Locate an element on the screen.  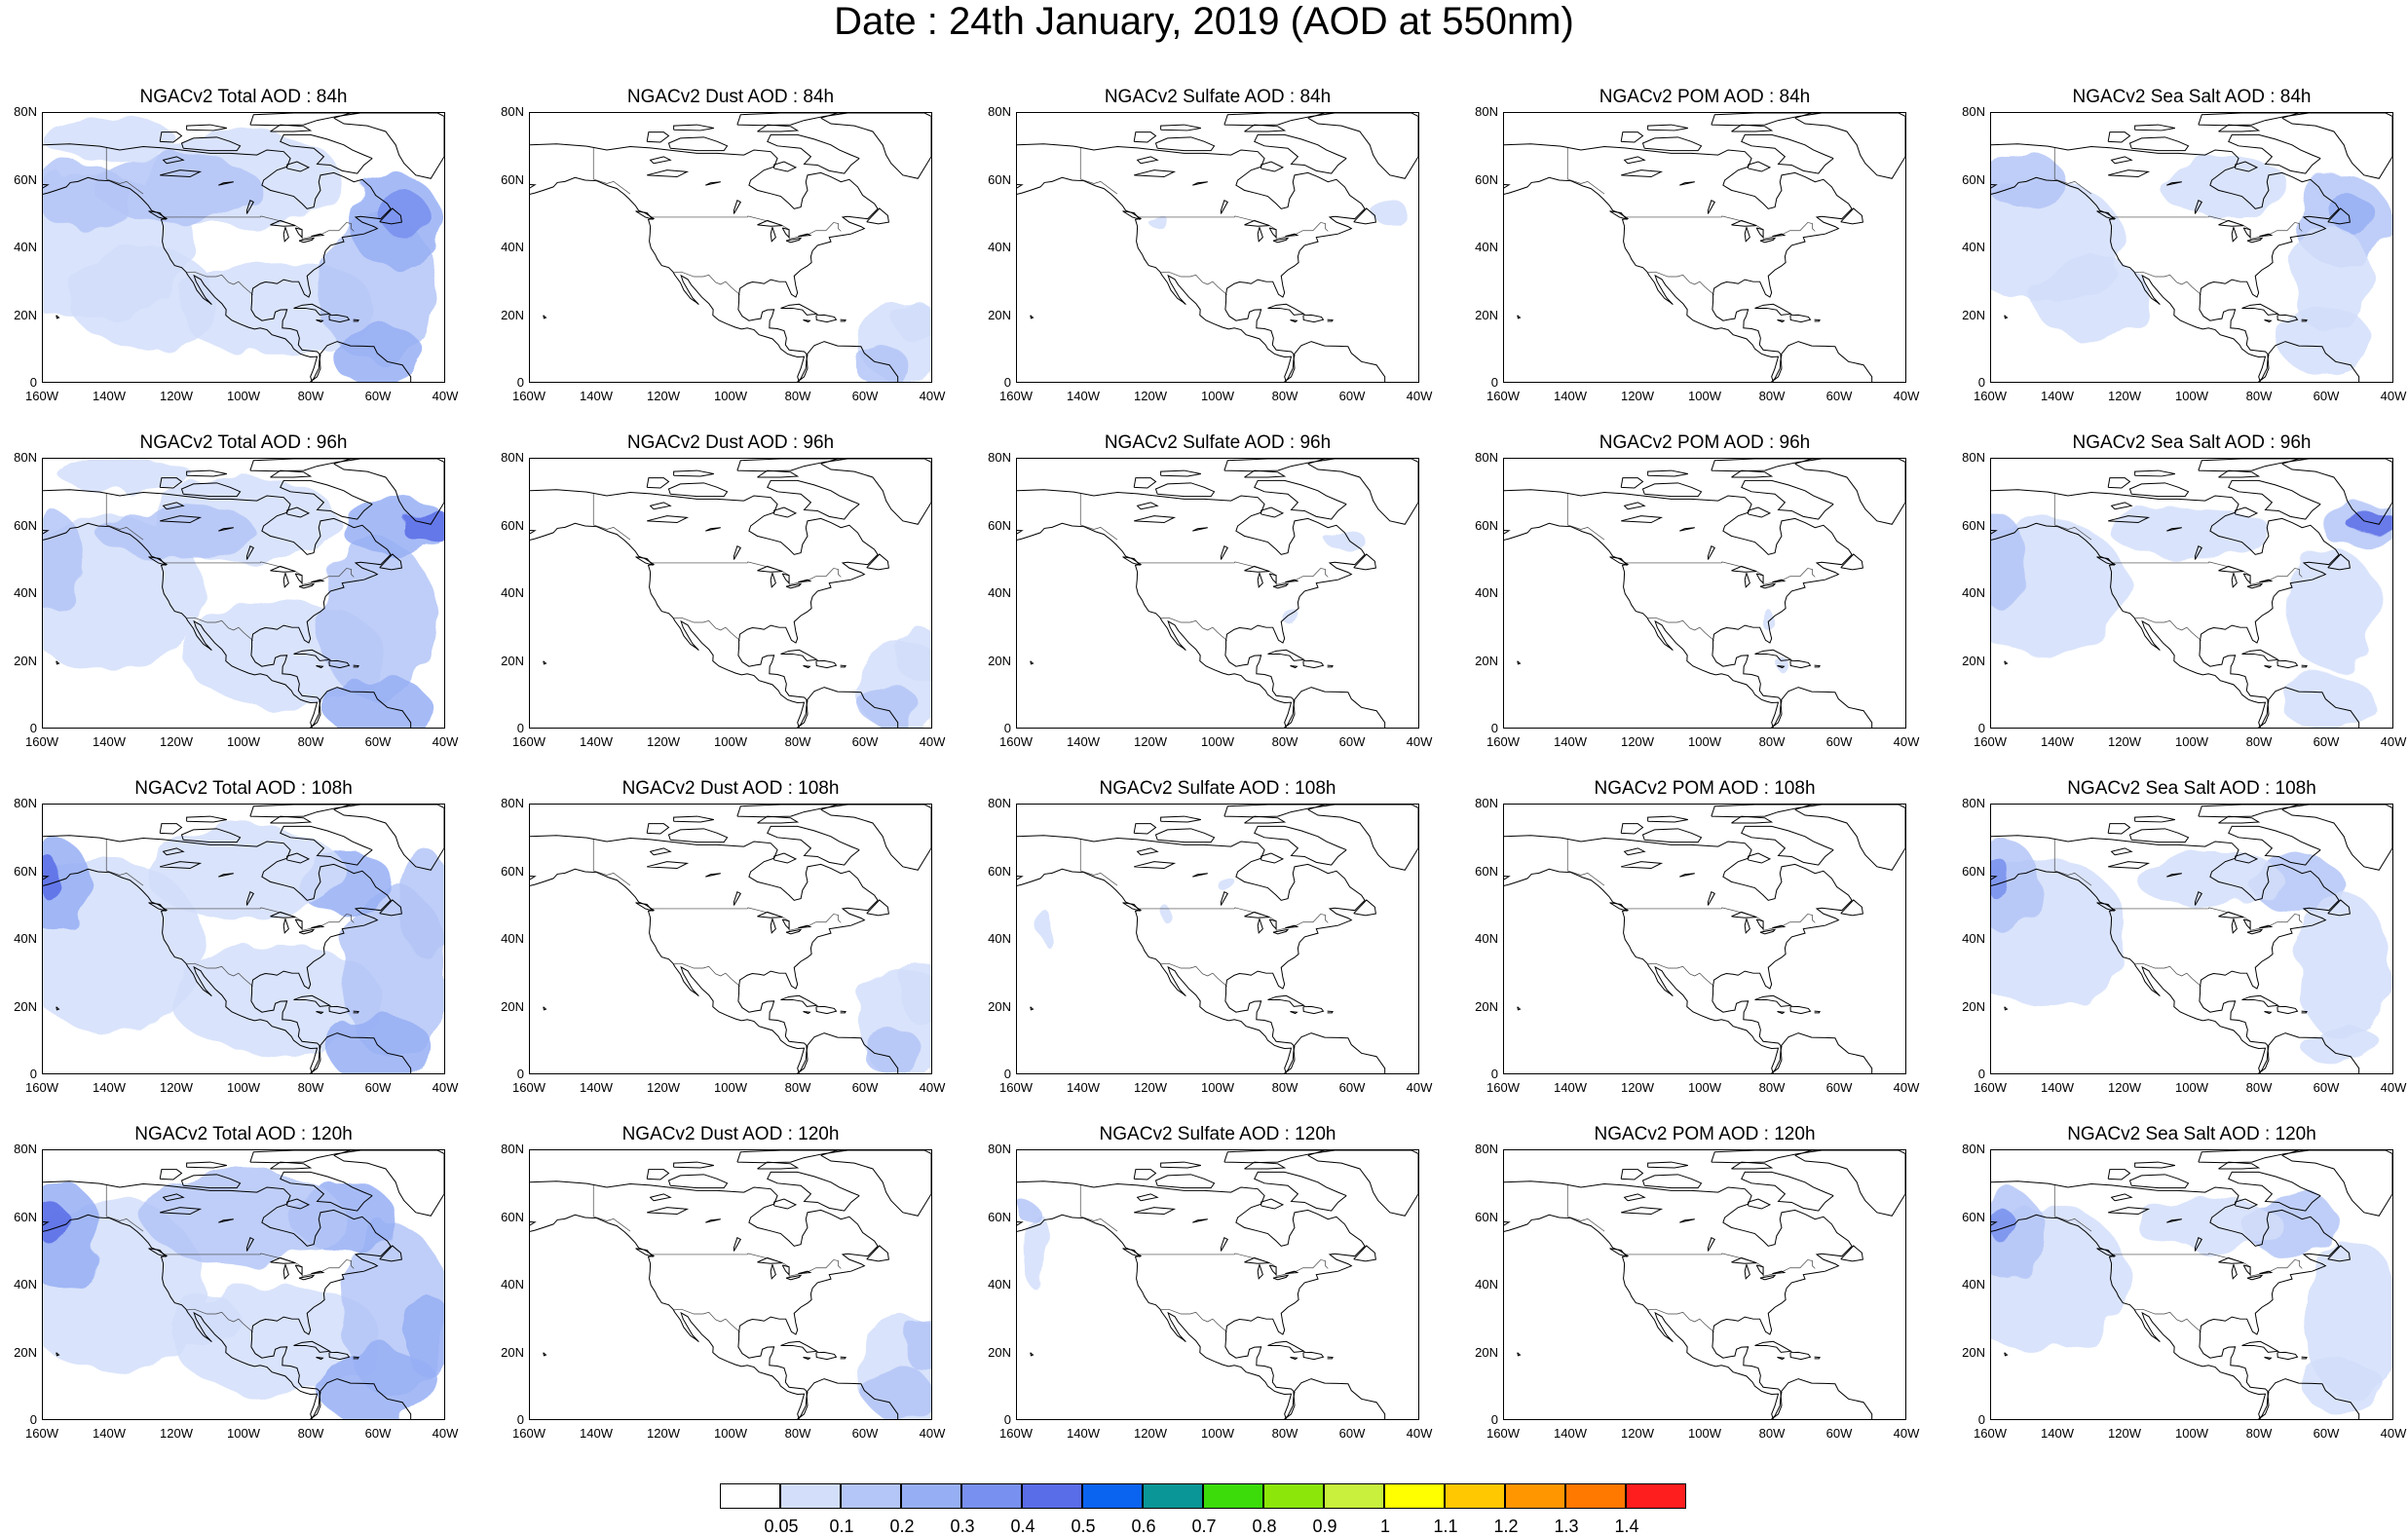
colorbar-tick-label: 1 is located at coordinates (1384, 1526).